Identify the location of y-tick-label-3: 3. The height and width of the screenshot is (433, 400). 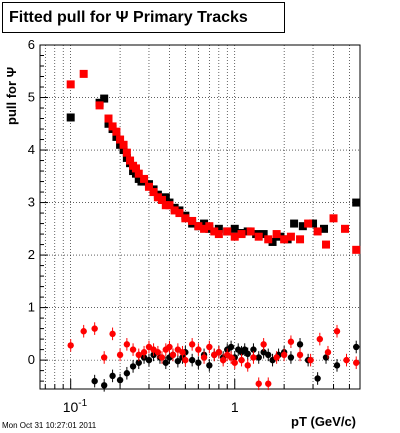
(31, 202).